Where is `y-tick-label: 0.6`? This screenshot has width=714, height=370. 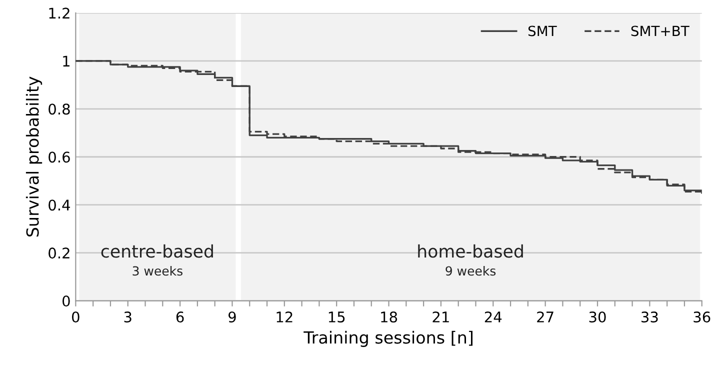
y-tick-label: 0.6 is located at coordinates (59, 157).